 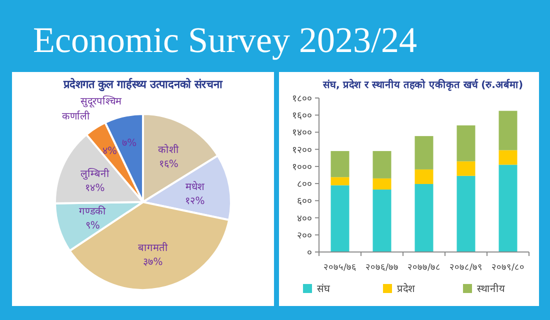 What do you see at coordinates (382, 268) in the screenshot?
I see `x-tick-label: २०७६/७७` at bounding box center [382, 268].